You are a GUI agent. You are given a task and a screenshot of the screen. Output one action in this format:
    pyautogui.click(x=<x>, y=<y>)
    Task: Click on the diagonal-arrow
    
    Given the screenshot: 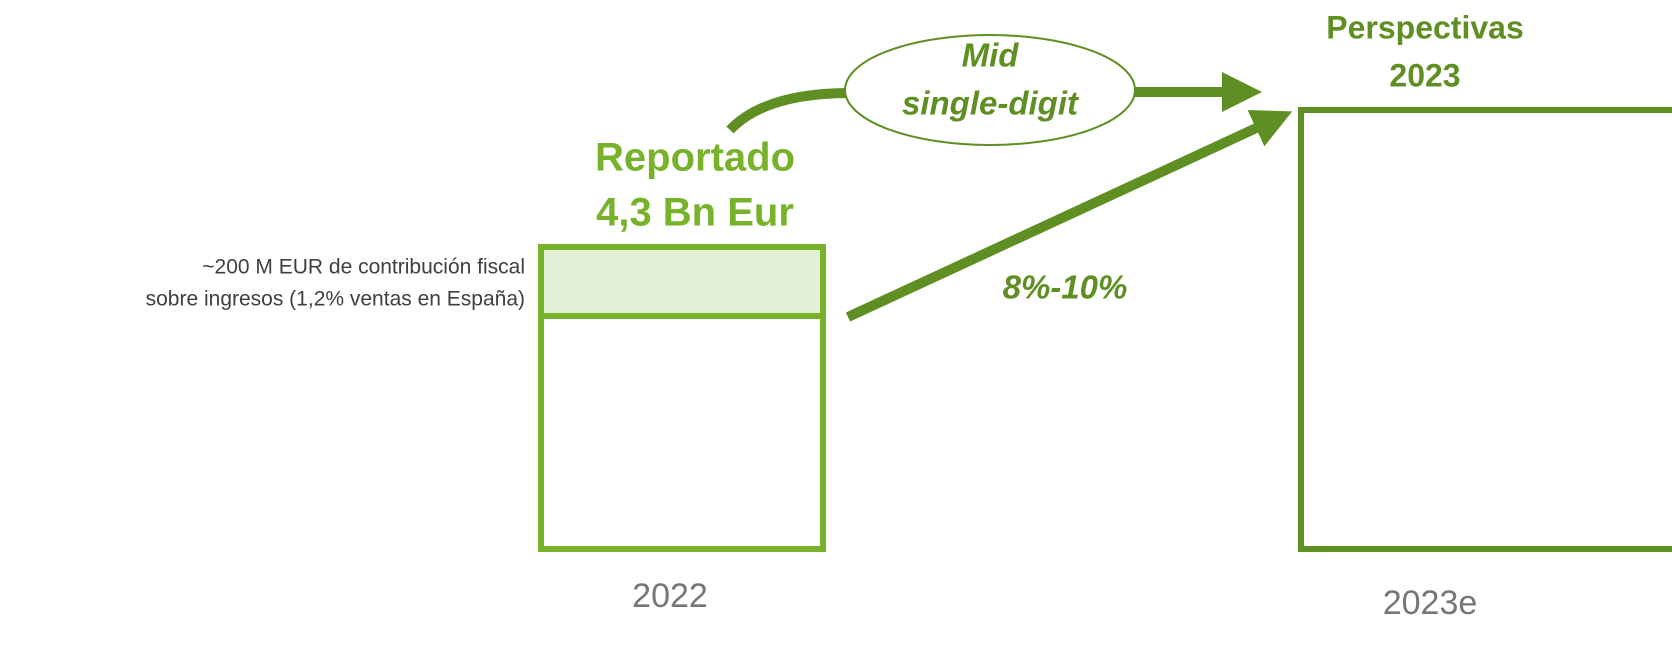 What is the action you would take?
    pyautogui.click(x=1069, y=216)
    